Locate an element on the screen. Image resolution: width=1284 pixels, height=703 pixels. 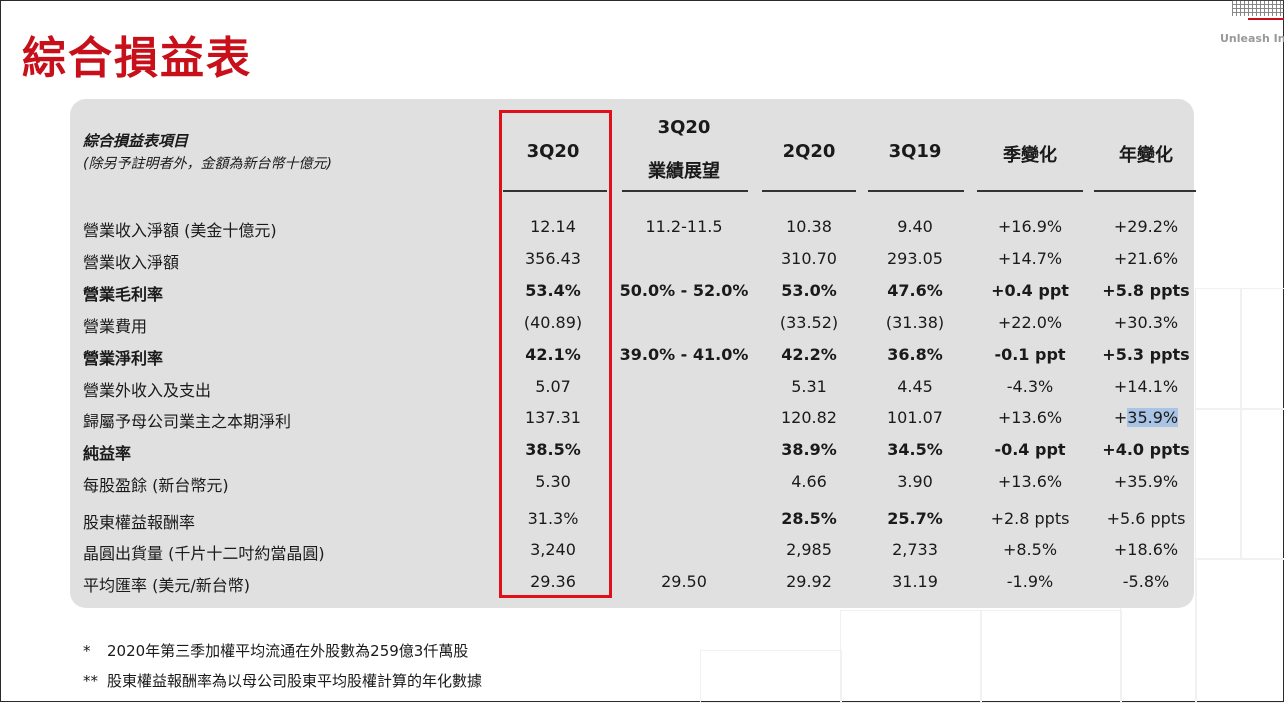
cell-3q20: 42.1% is located at coordinates (553, 354).